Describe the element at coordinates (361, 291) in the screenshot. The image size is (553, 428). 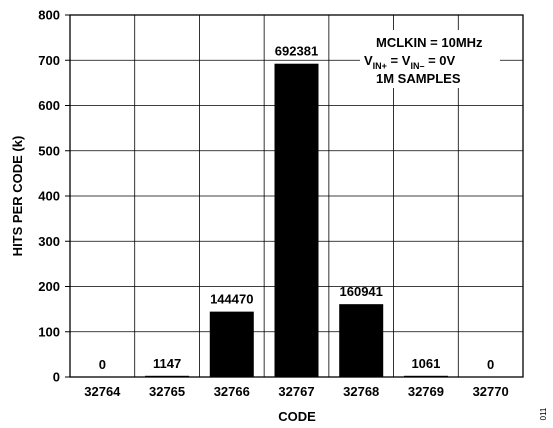
I see `bar-value-label: 160941` at that location.